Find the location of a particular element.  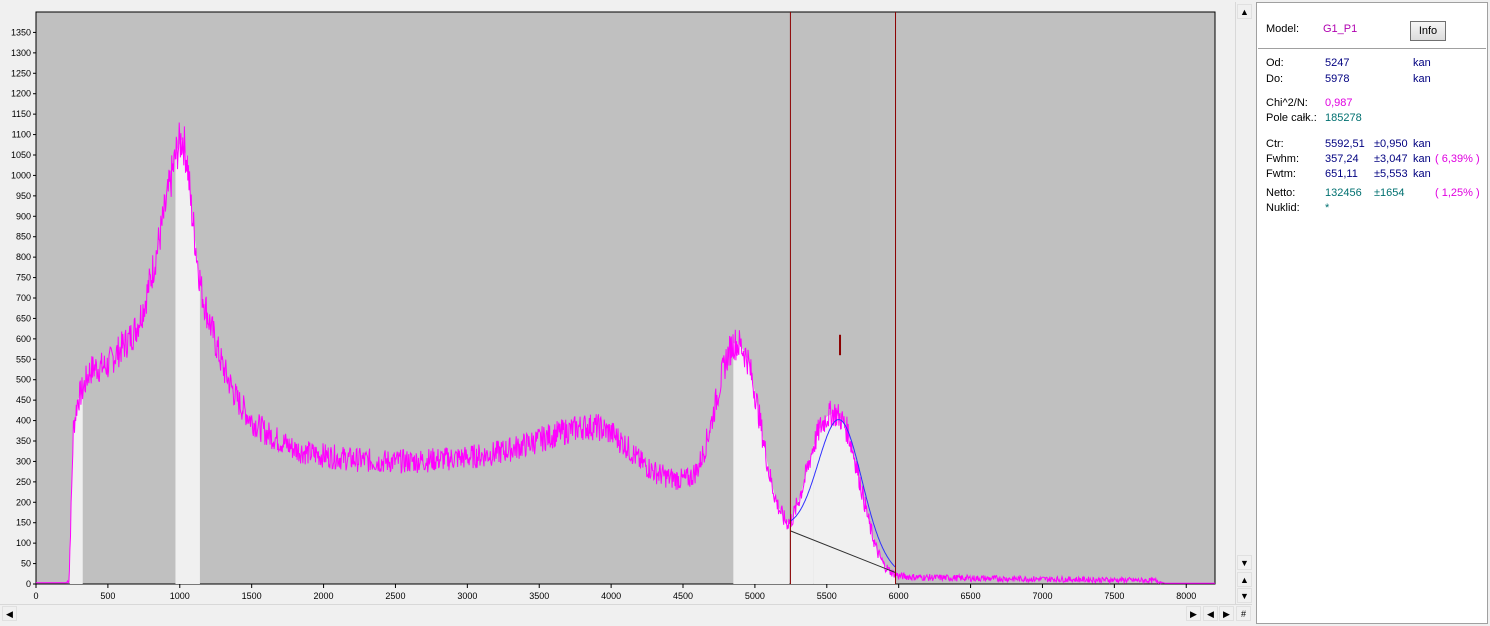

netto-label: Netto: is located at coordinates (1281, 193).